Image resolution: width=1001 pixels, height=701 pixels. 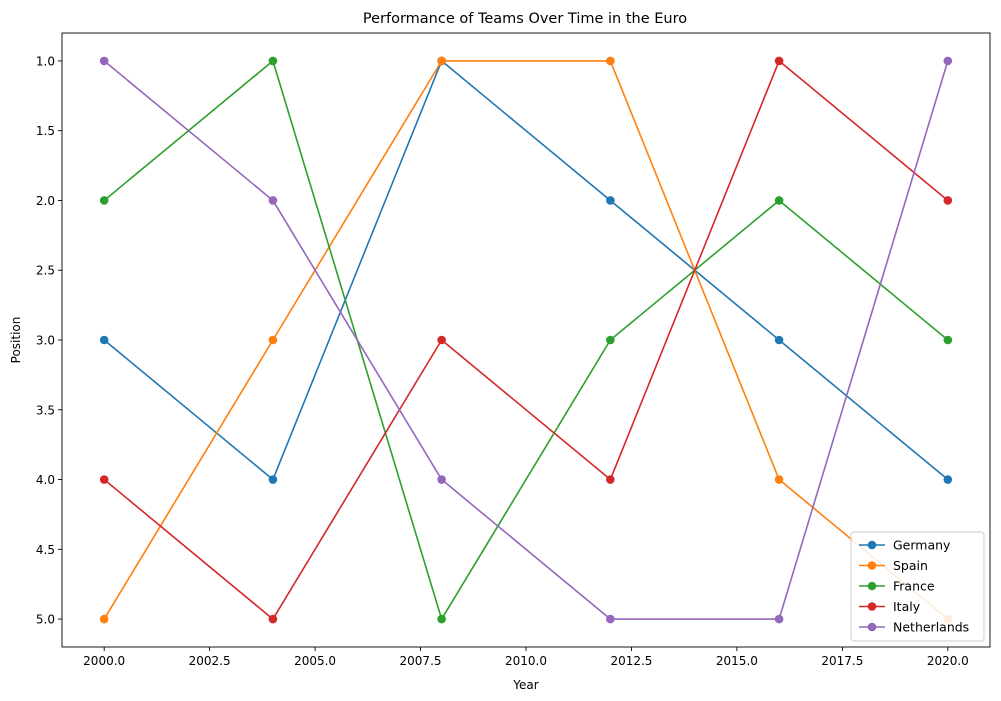 I want to click on legend-item-france: France, so click(x=897, y=586).